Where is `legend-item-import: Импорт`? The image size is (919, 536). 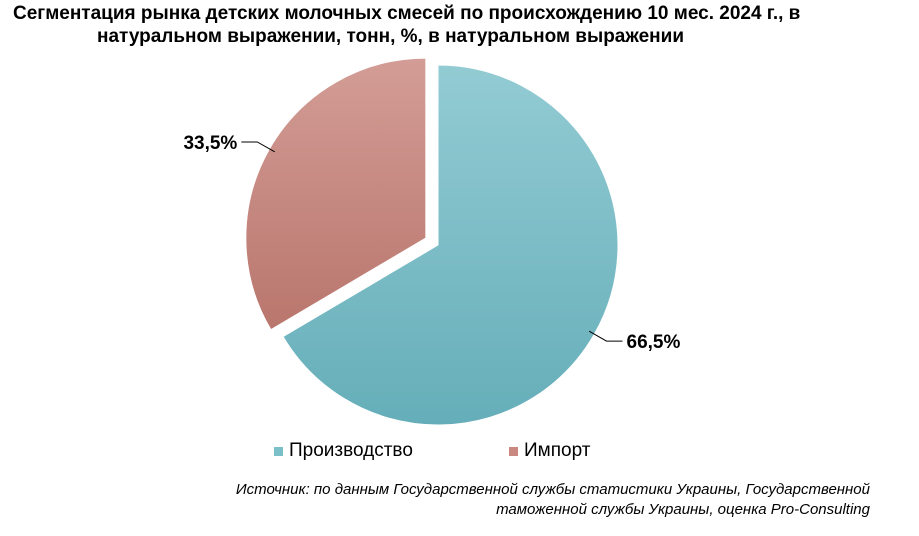
legend-item-import: Импорт is located at coordinates (549, 451).